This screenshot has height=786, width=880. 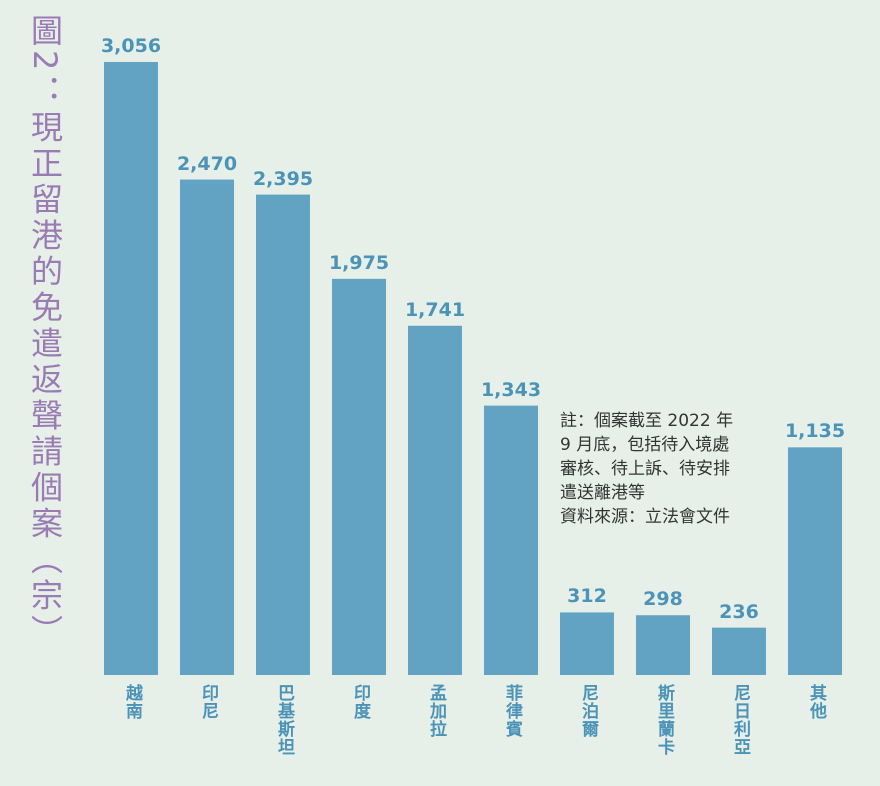 I want to click on value-label: 2,395, so click(x=283, y=178).